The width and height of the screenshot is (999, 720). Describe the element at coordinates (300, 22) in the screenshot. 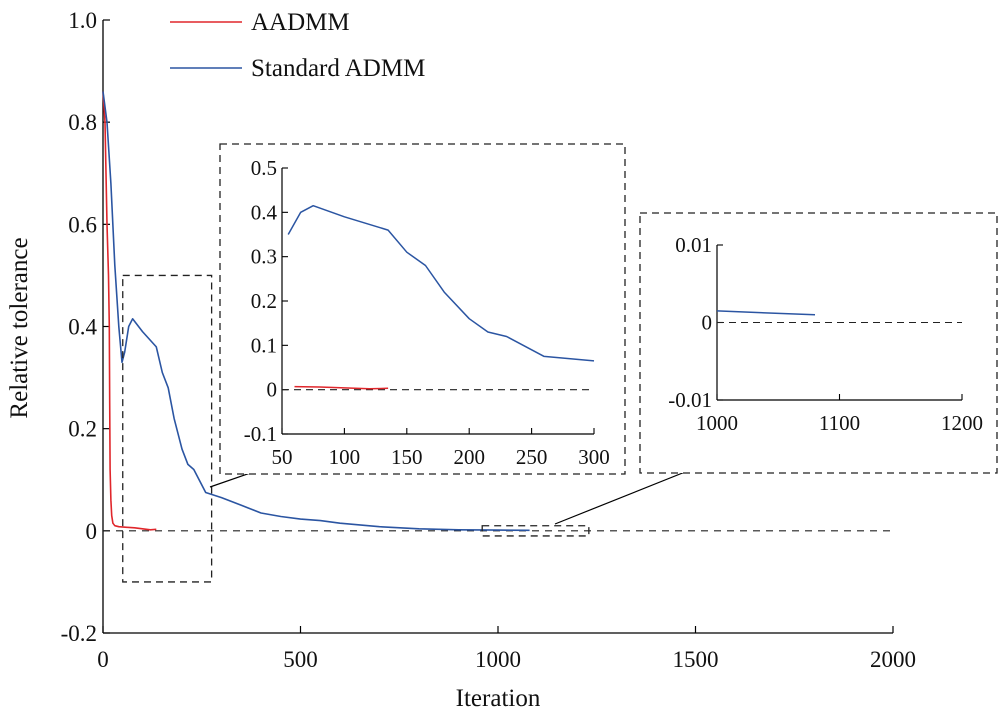

I see `legend-label-aadmm: AADMM` at that location.